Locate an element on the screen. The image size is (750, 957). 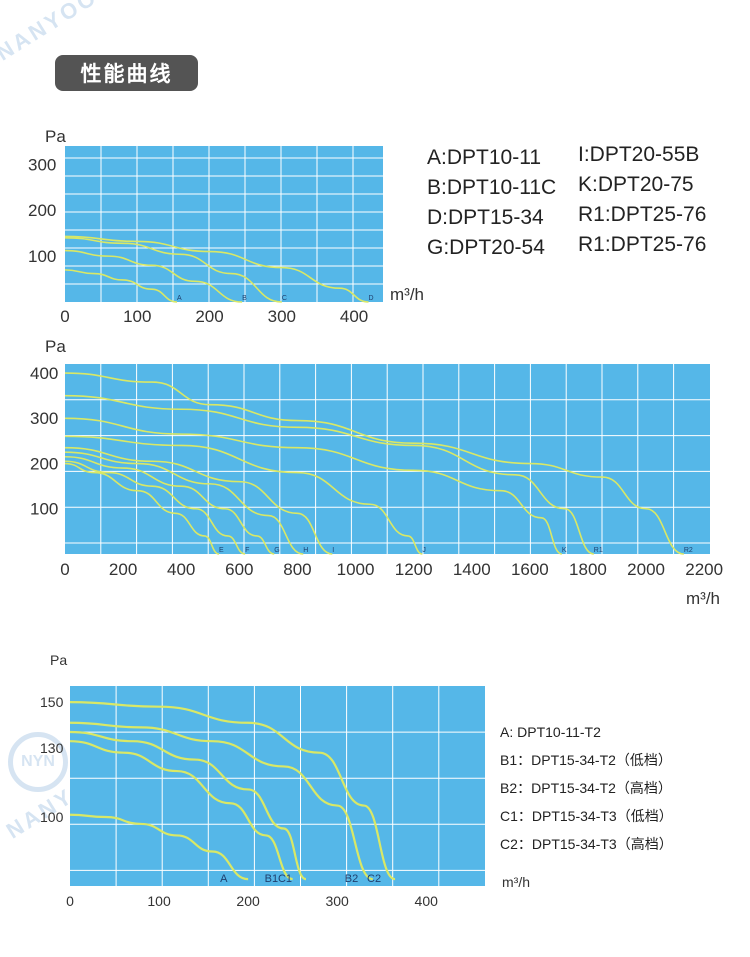
series-line-H is located at coordinates (184, 503).